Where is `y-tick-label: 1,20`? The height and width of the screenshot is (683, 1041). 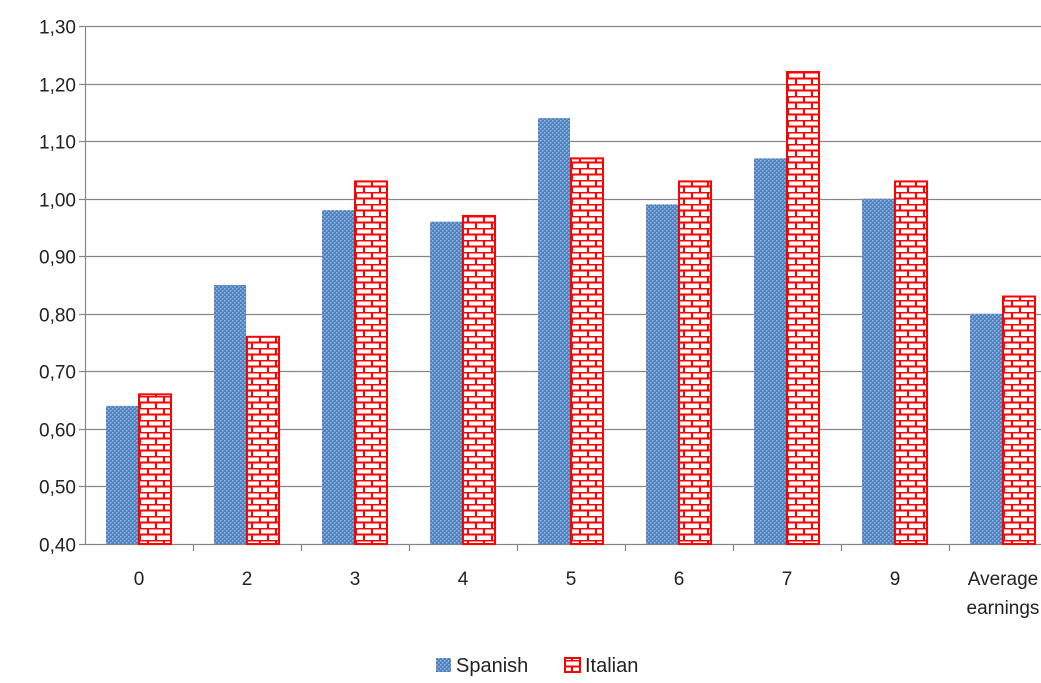
y-tick-label: 1,20 is located at coordinates (57, 86).